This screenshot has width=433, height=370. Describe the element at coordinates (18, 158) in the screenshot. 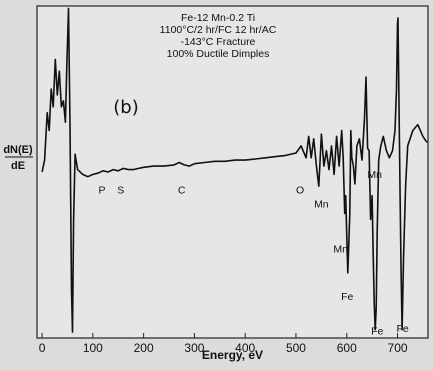

I see `y-axis-label: dN(E) dE` at that location.